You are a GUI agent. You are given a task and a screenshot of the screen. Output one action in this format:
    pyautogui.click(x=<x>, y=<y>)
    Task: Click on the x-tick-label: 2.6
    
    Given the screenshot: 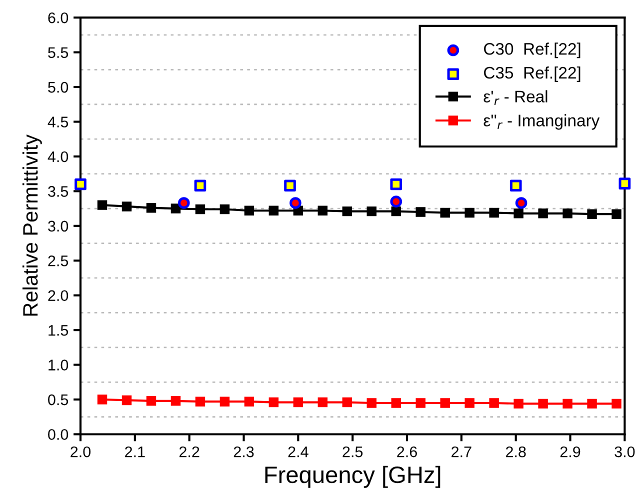 What is the action you would take?
    pyautogui.click(x=407, y=452)
    